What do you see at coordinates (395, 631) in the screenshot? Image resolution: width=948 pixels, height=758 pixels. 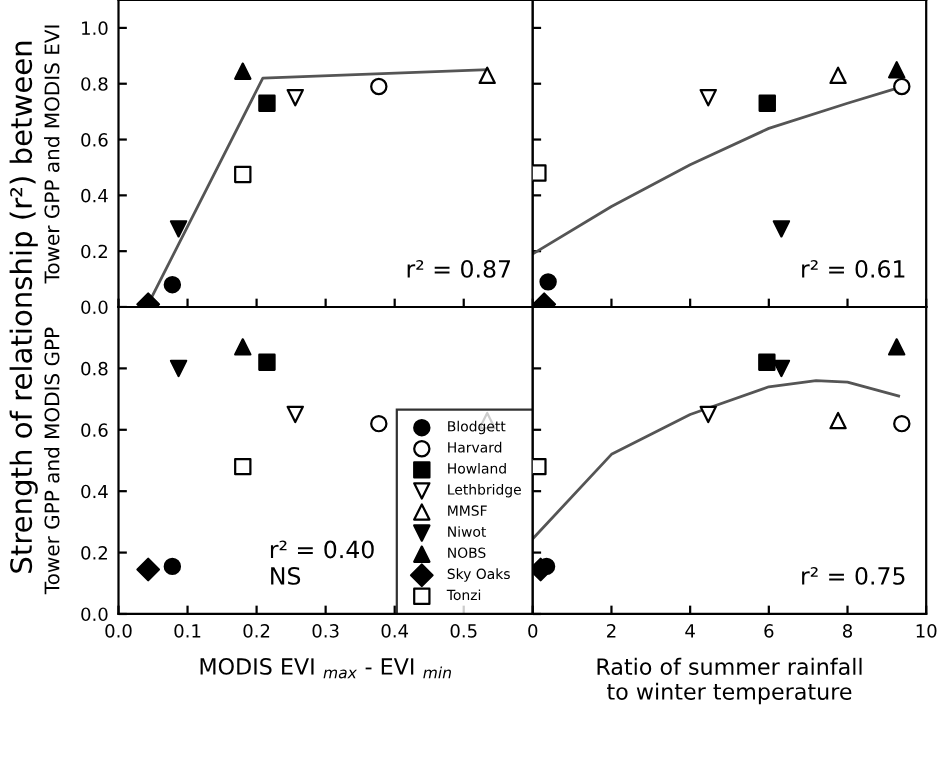 I see `x-tick-label: 0.4` at bounding box center [395, 631].